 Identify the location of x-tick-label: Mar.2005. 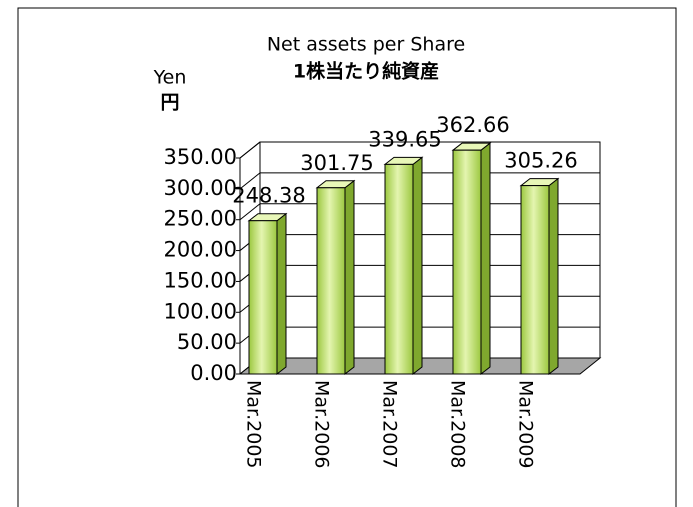
(254, 424).